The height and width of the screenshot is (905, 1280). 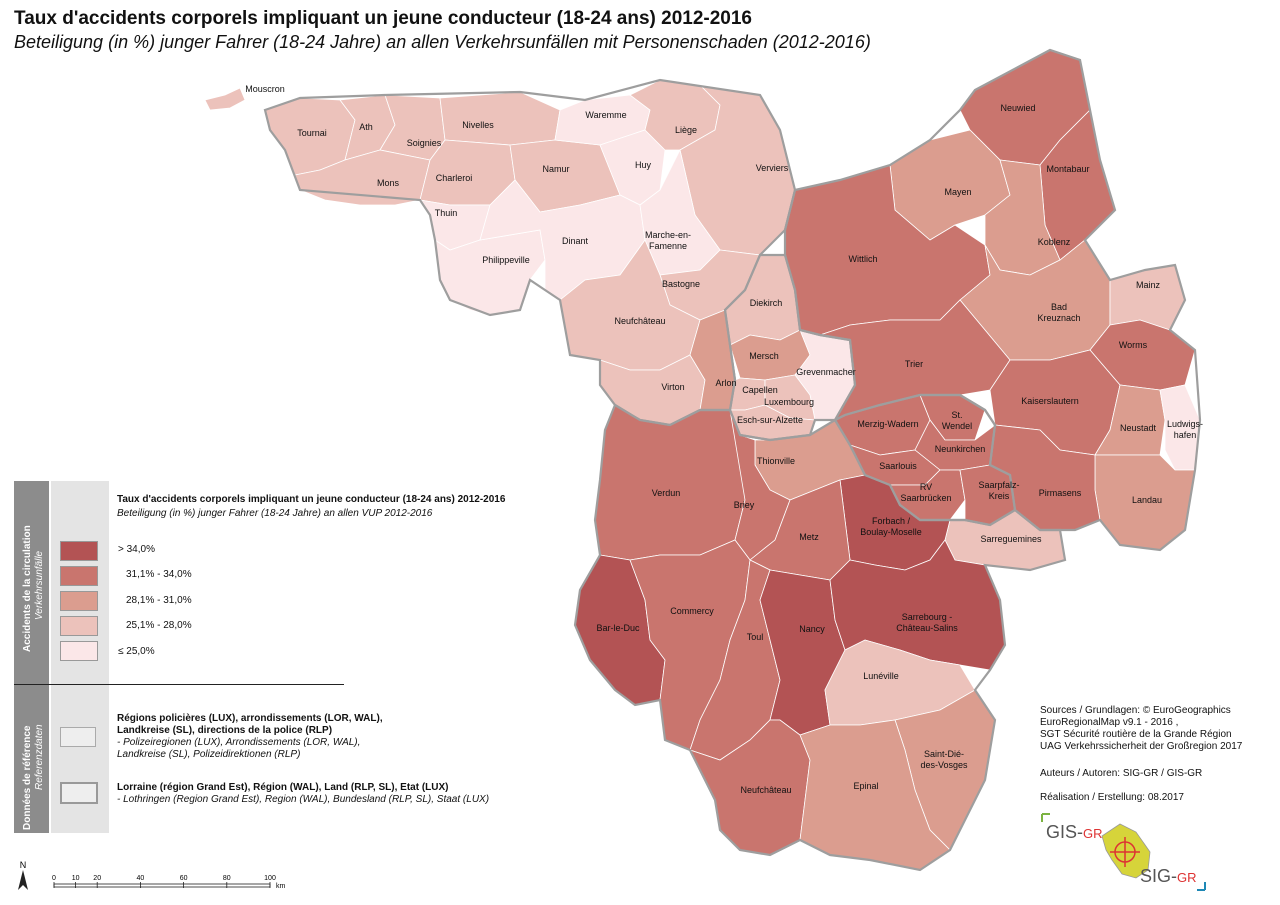 I want to click on legend-class-4: 25,1% - 28,0%, so click(x=159, y=625).